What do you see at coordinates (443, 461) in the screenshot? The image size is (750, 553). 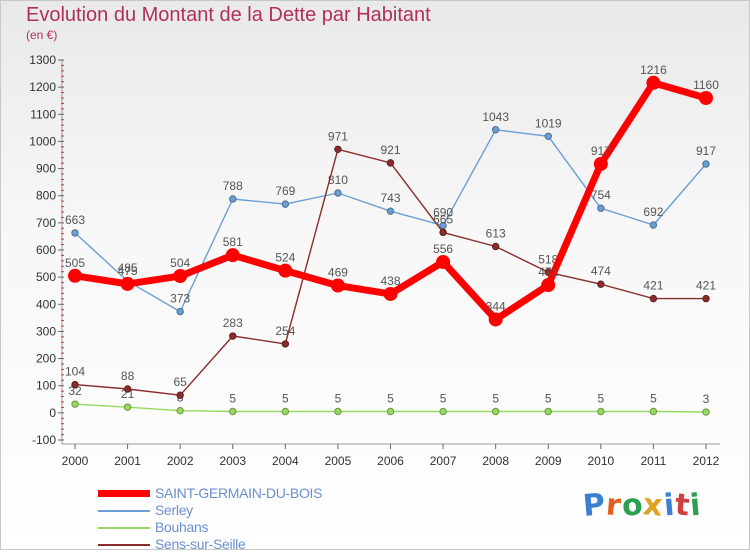 I see `x-tick-label: 2007` at bounding box center [443, 461].